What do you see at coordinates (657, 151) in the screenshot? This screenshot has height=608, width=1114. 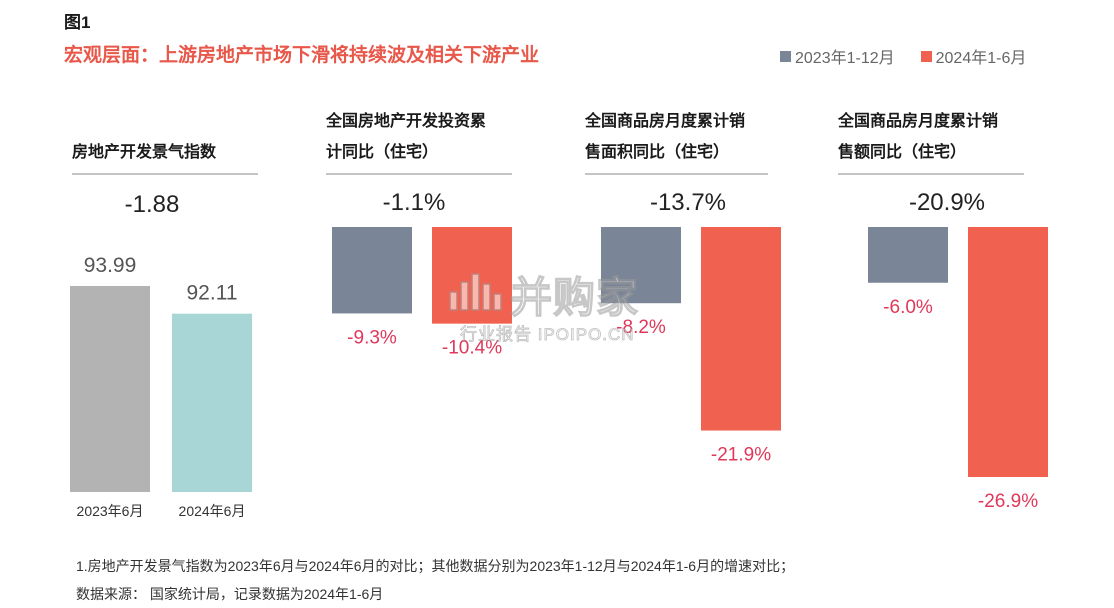 I see `panel-3-title-line-2: 售面积同比（住宅）` at bounding box center [657, 151].